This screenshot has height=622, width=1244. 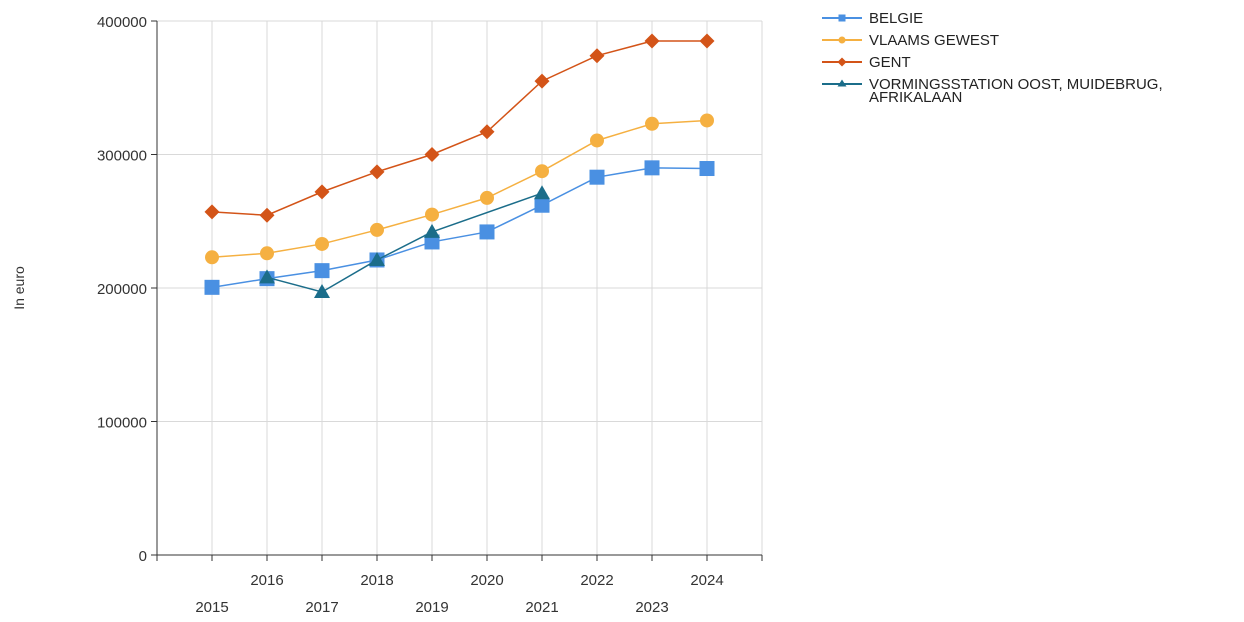 I want to click on x-tick-label: 2019, so click(x=431, y=607).